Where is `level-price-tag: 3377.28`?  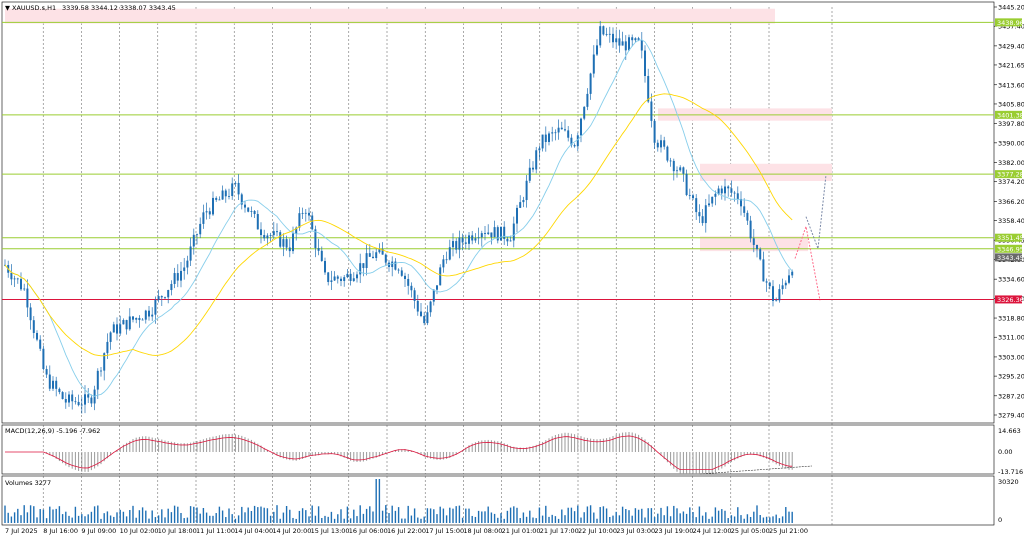 level-price-tag: 3377.28 is located at coordinates (1010, 175).